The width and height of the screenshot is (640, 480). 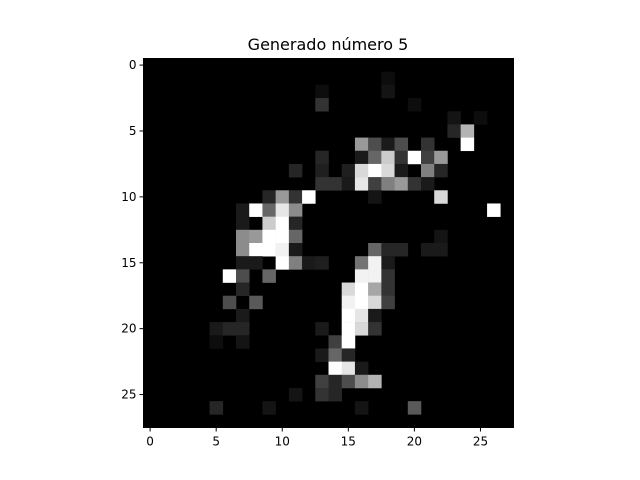 I want to click on x-axis: 0 5 10 15 20 25, so click(x=317, y=438).